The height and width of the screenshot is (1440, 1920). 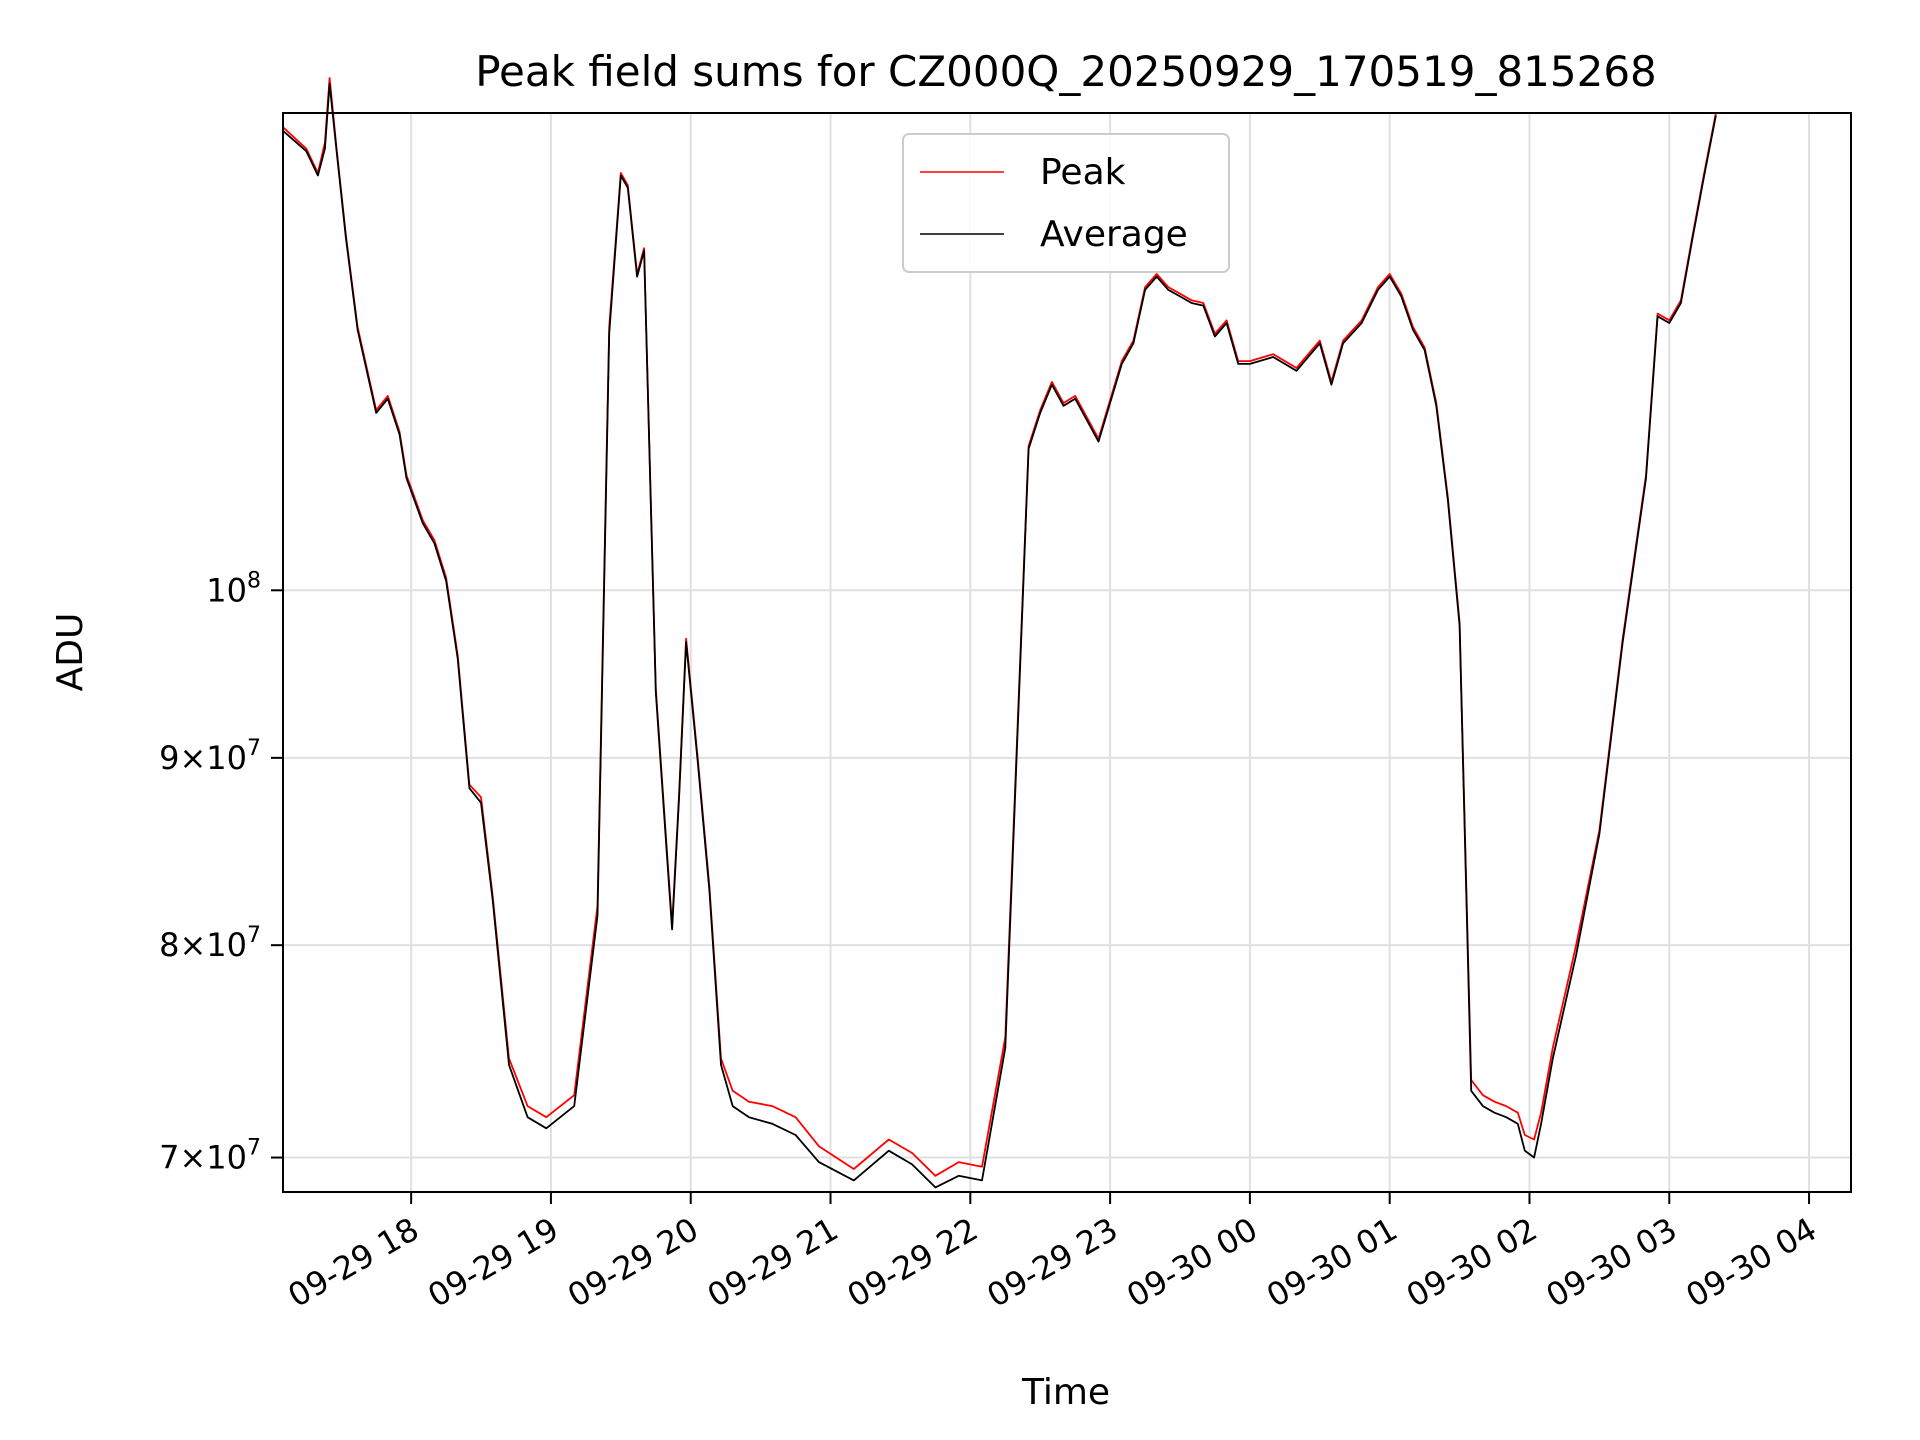 I want to click on legend-label-average: Average, so click(x=1114, y=234).